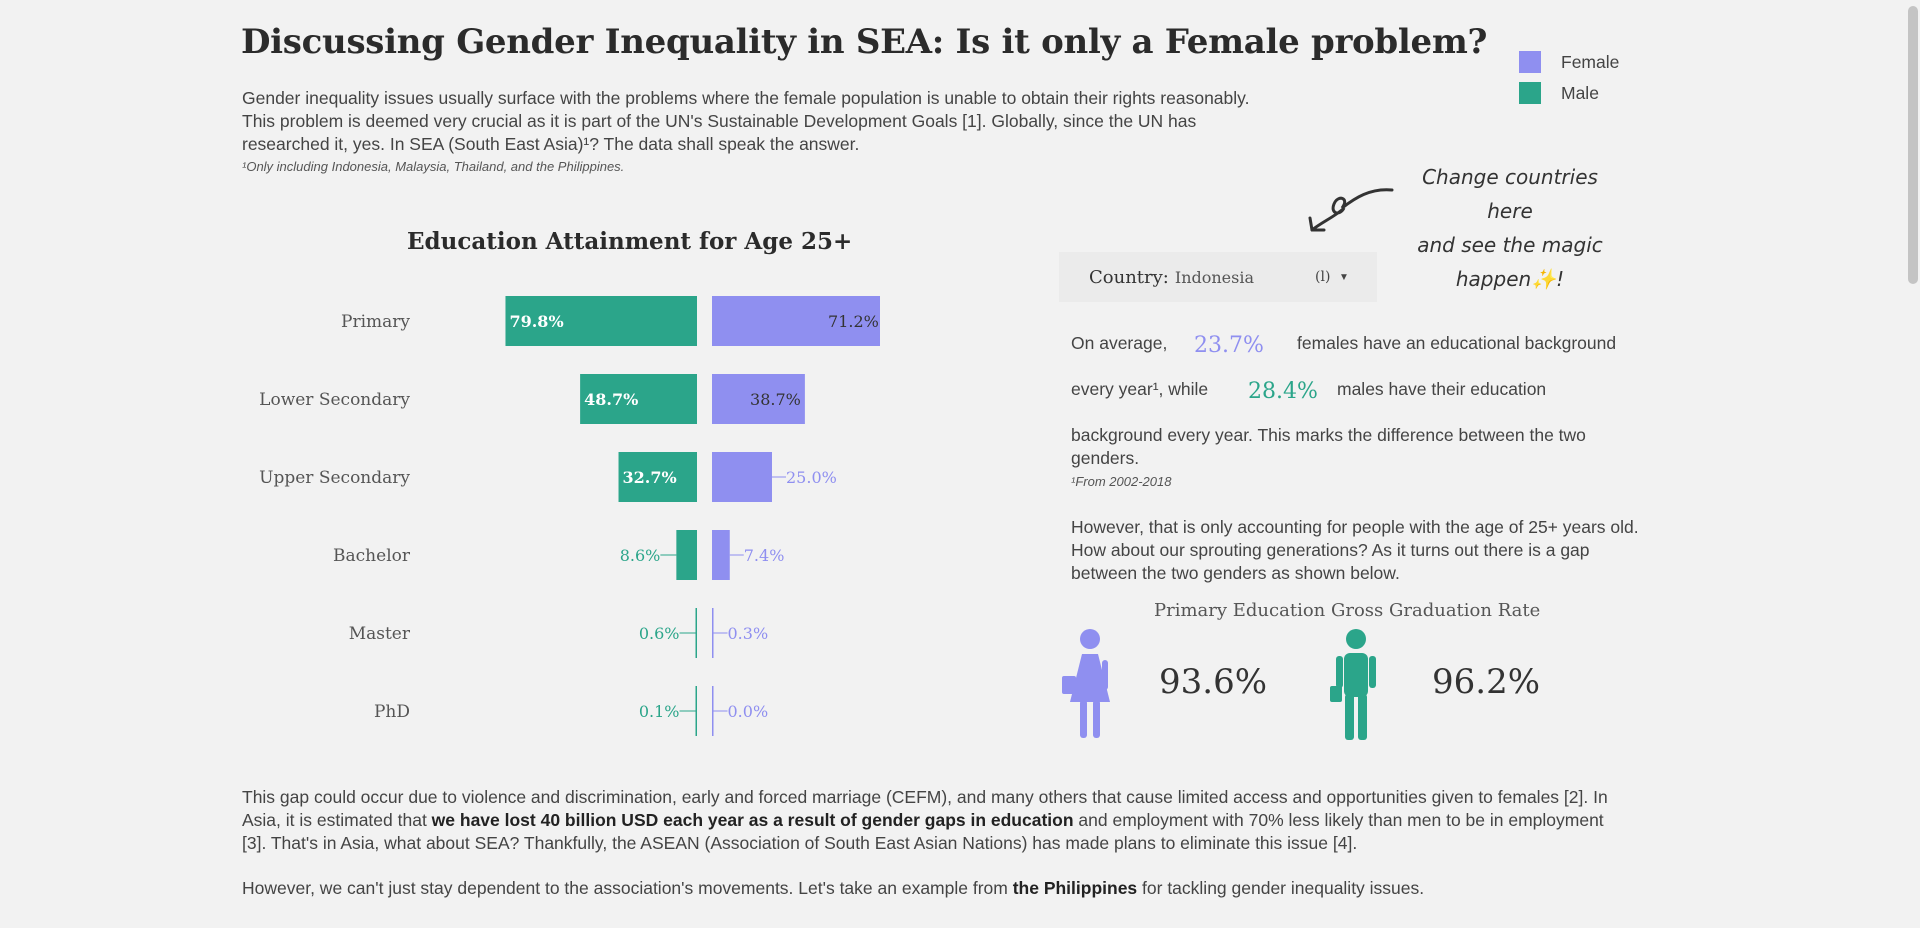  Describe the element at coordinates (1590, 61) in the screenshot. I see `legend-label-female: Female` at that location.